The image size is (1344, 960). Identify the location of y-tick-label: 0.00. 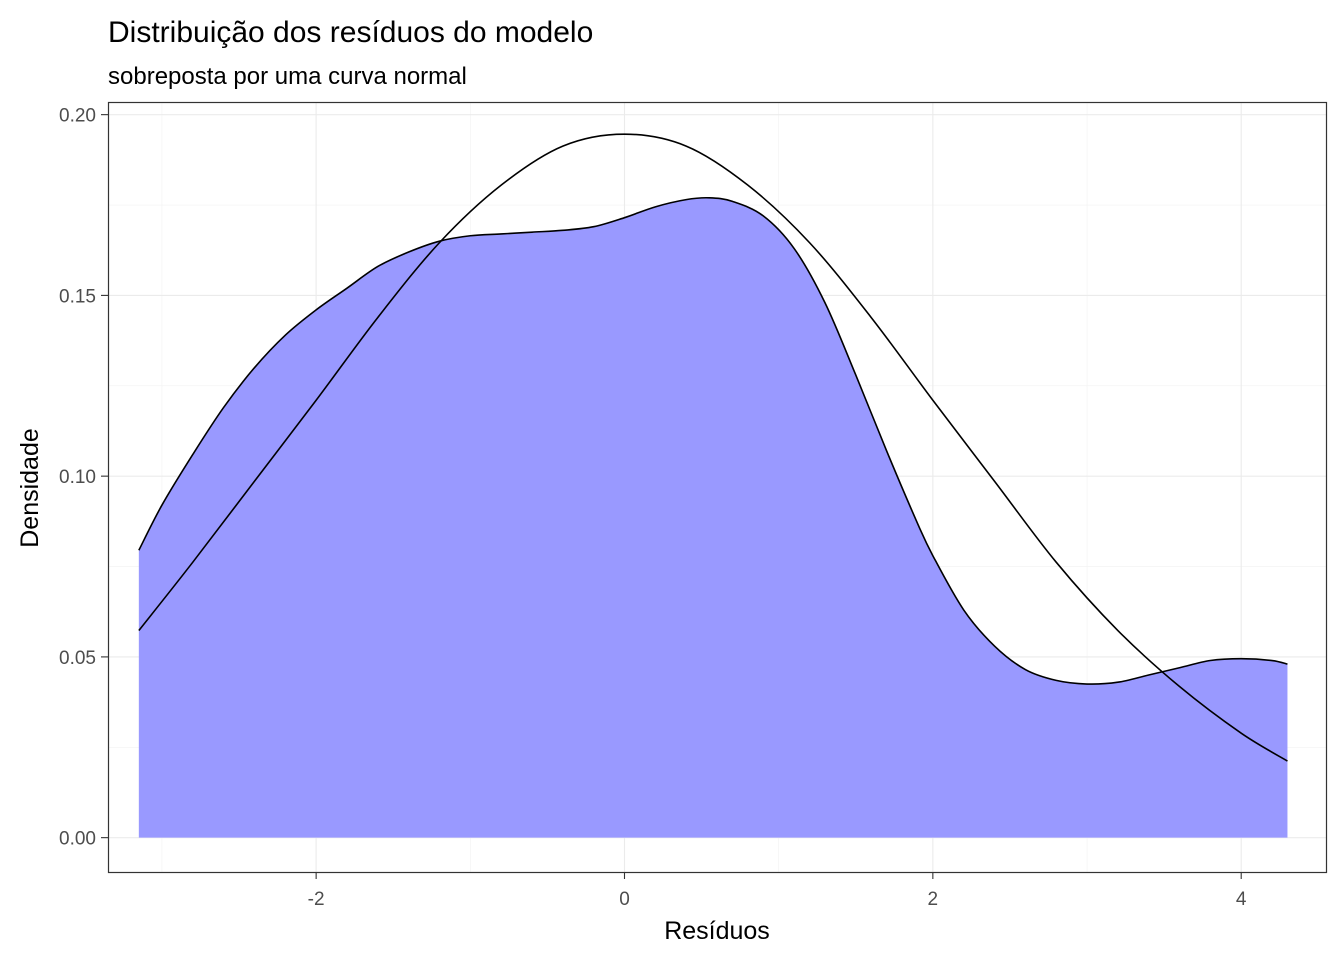
(77, 839).